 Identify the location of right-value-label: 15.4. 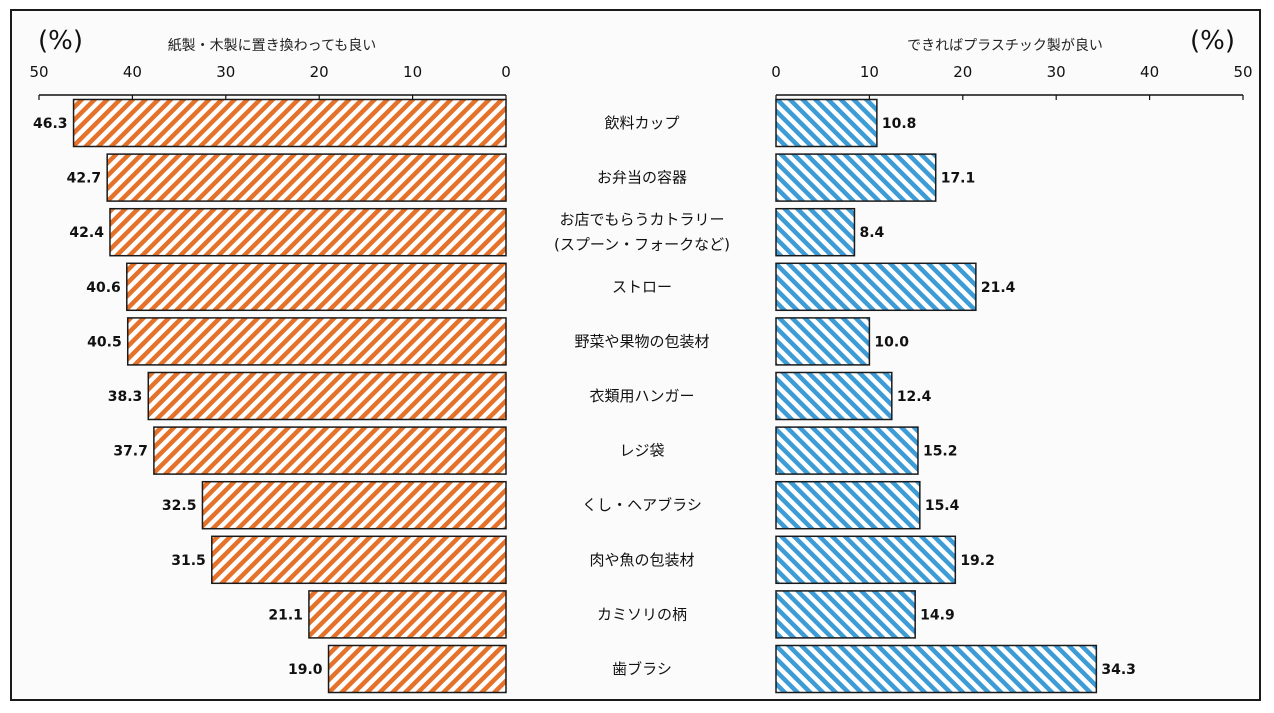
(942, 506).